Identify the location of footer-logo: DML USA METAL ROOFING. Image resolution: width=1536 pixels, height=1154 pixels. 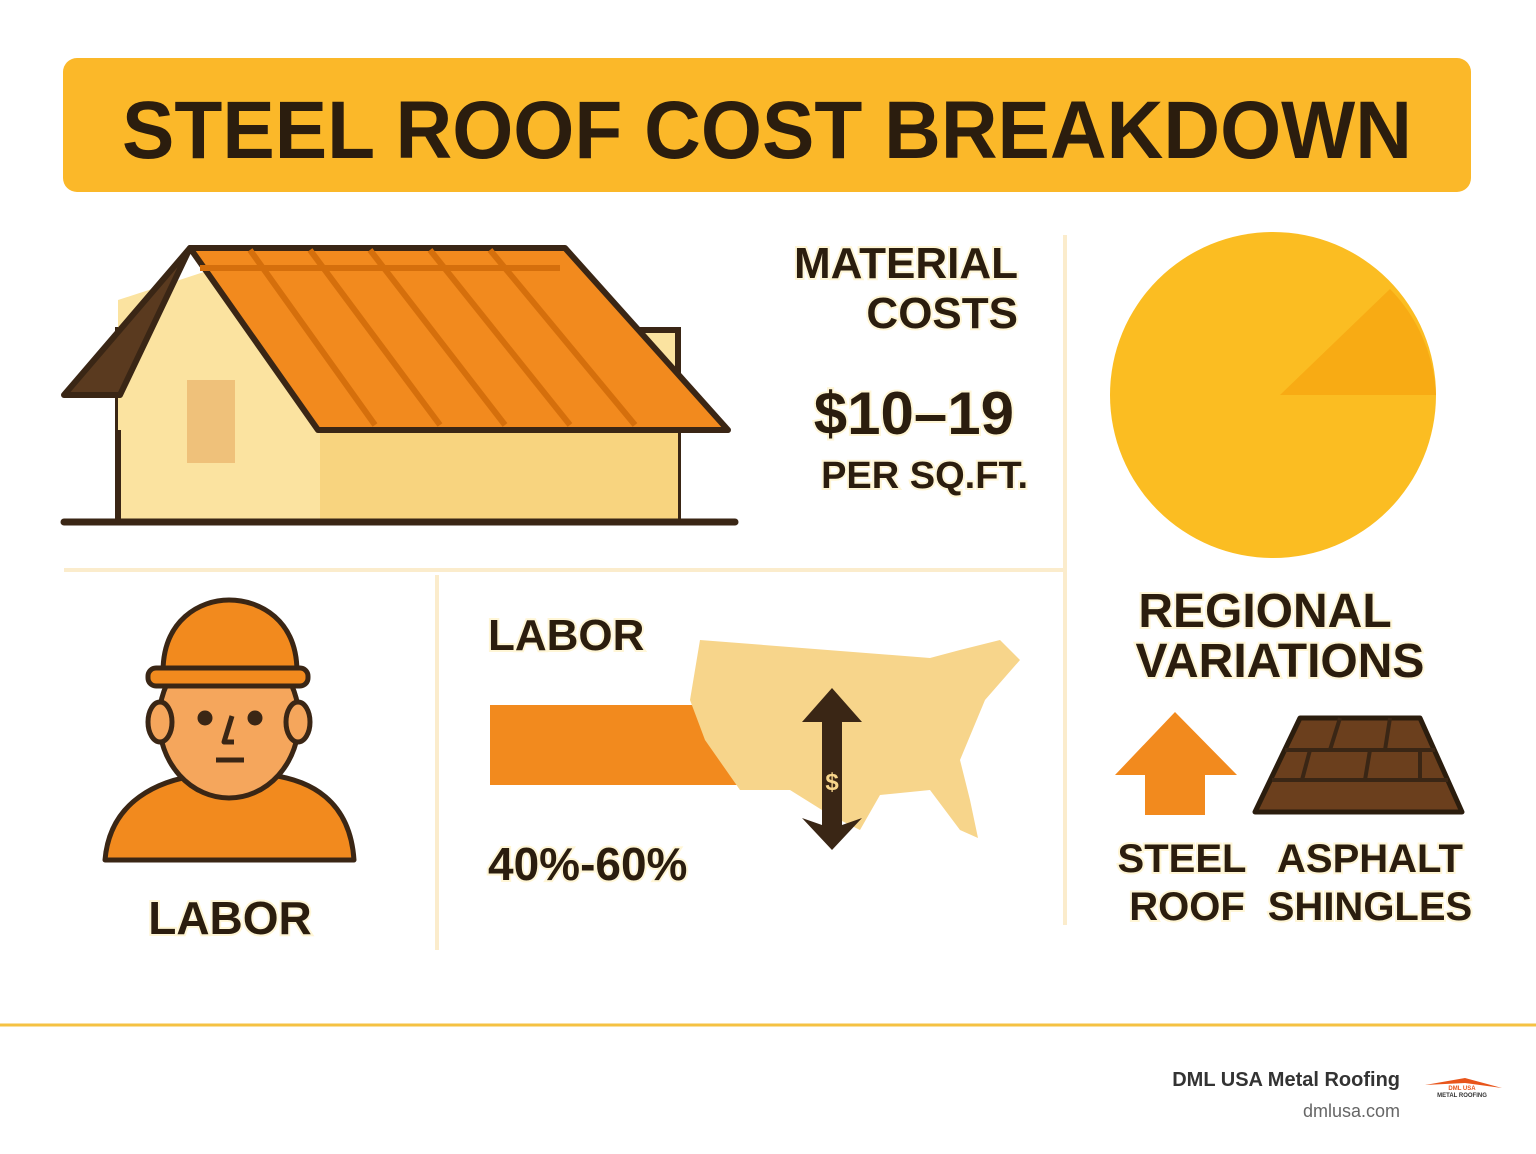
(1463, 1088).